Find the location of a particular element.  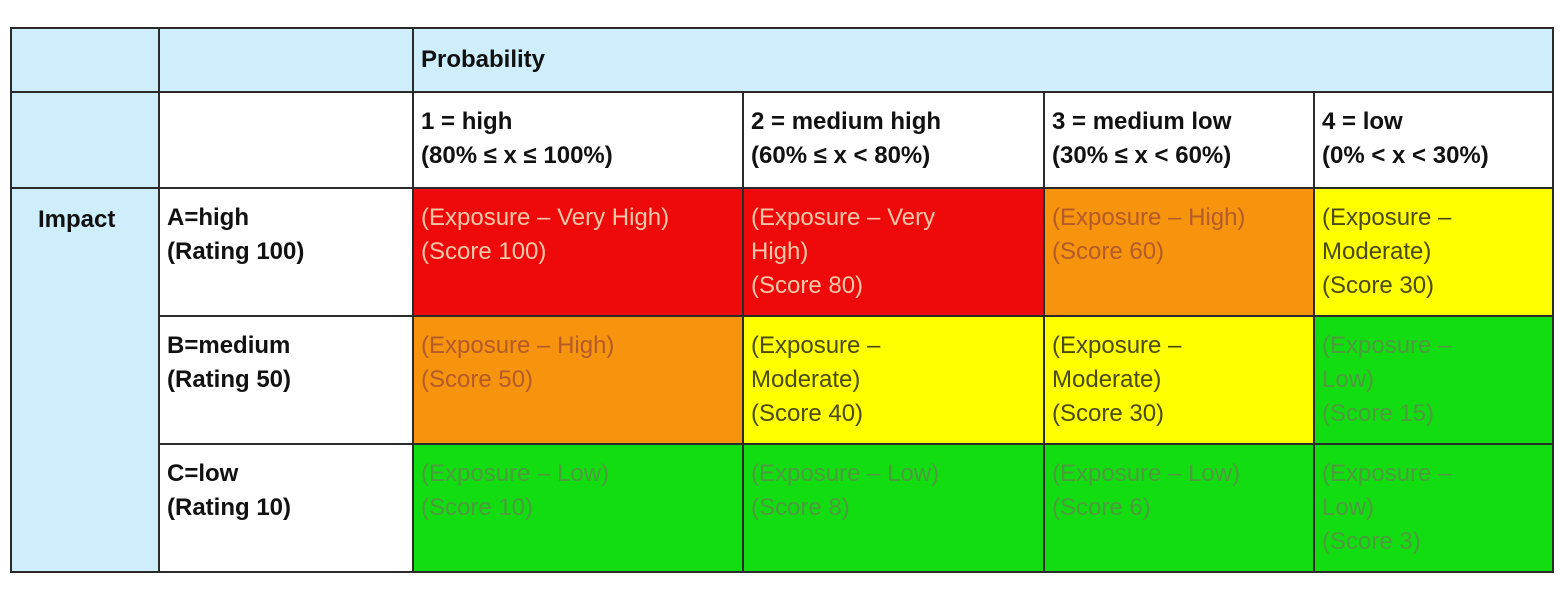

impact-label: Impact is located at coordinates (85, 380).